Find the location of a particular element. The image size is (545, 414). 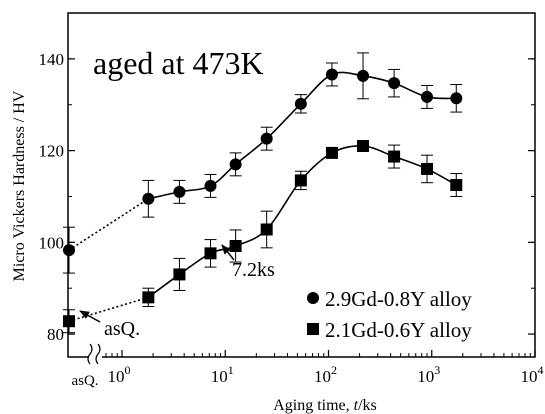

x-tick-exponent: 3 is located at coordinates (437, 370).